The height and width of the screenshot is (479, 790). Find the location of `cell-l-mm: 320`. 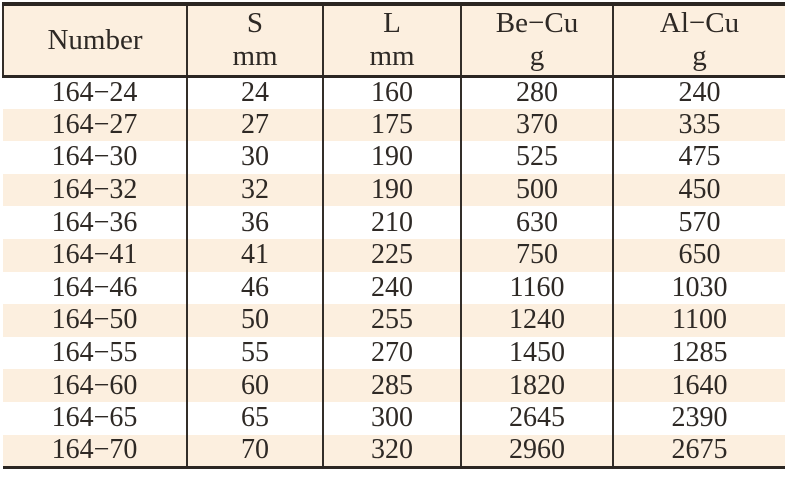

cell-l-mm: 320 is located at coordinates (392, 451).